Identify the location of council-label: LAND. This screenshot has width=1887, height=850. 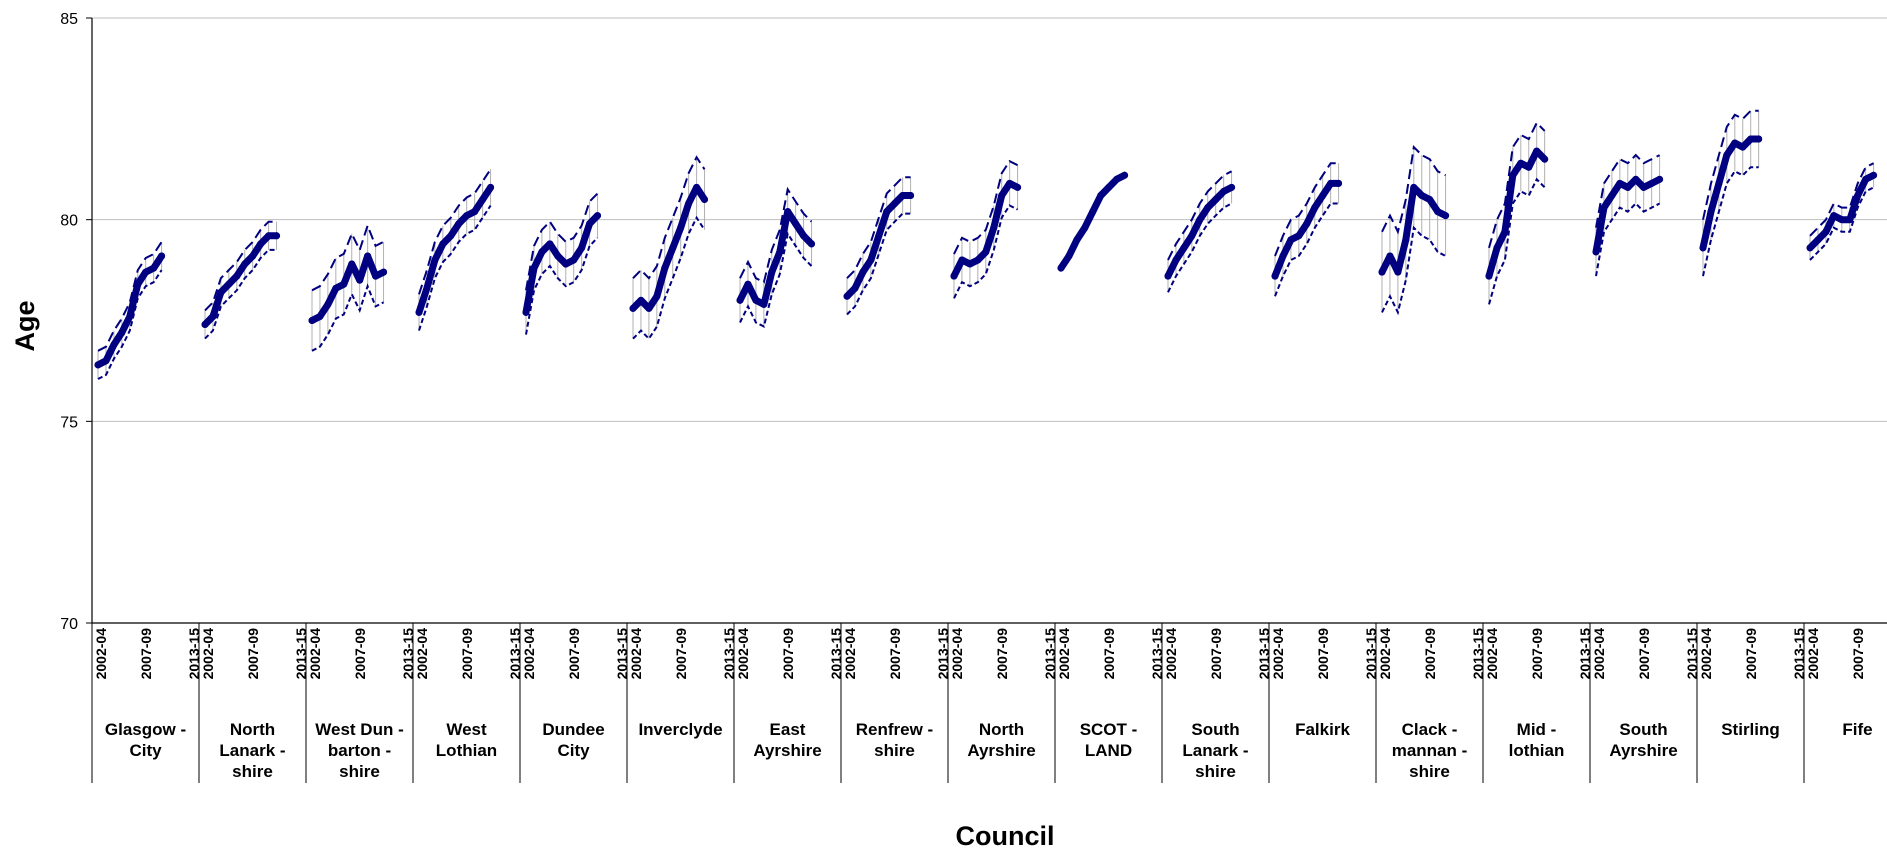
(1108, 750).